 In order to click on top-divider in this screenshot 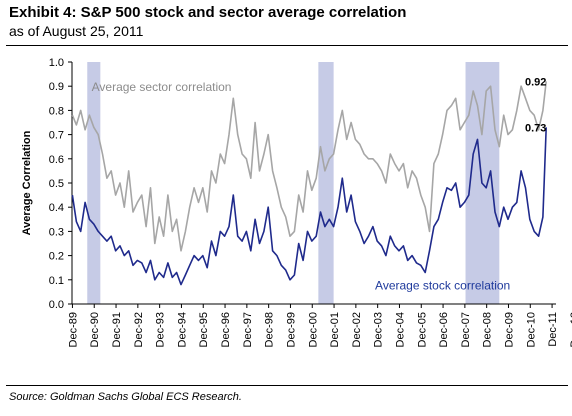, I will do `click(287, 45)`.